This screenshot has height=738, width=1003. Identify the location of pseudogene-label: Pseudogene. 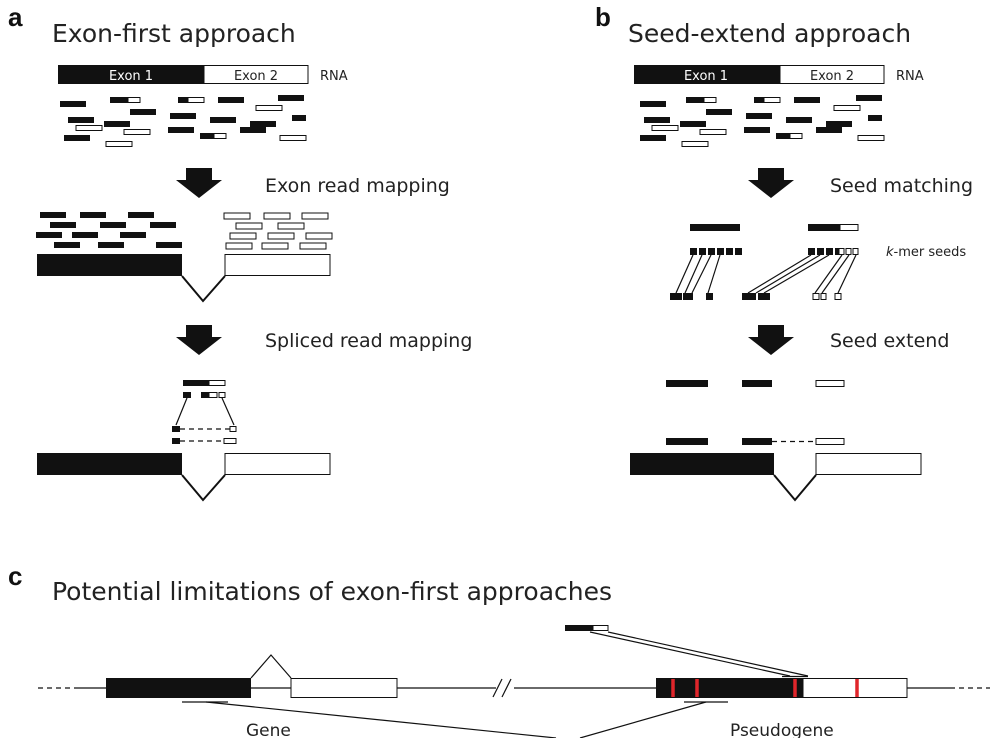
(782, 729).